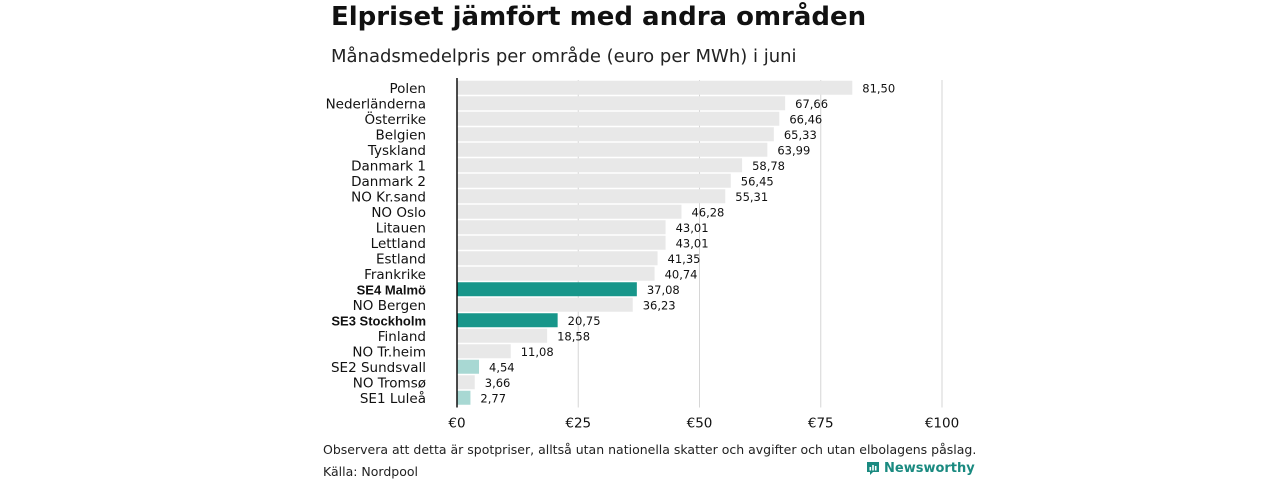 The width and height of the screenshot is (1280, 480). What do you see at coordinates (768, 166) in the screenshot?
I see `value-label: 58,78` at bounding box center [768, 166].